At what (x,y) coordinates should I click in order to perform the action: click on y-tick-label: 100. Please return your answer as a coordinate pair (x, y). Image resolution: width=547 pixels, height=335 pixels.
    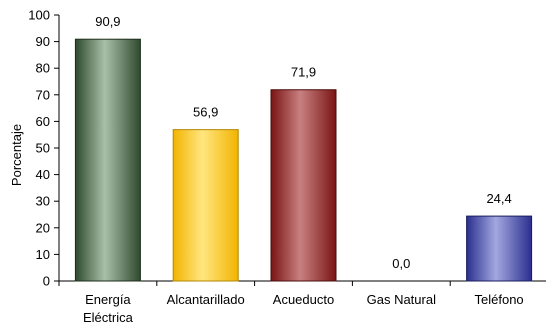
    Looking at the image, I should click on (39, 15).